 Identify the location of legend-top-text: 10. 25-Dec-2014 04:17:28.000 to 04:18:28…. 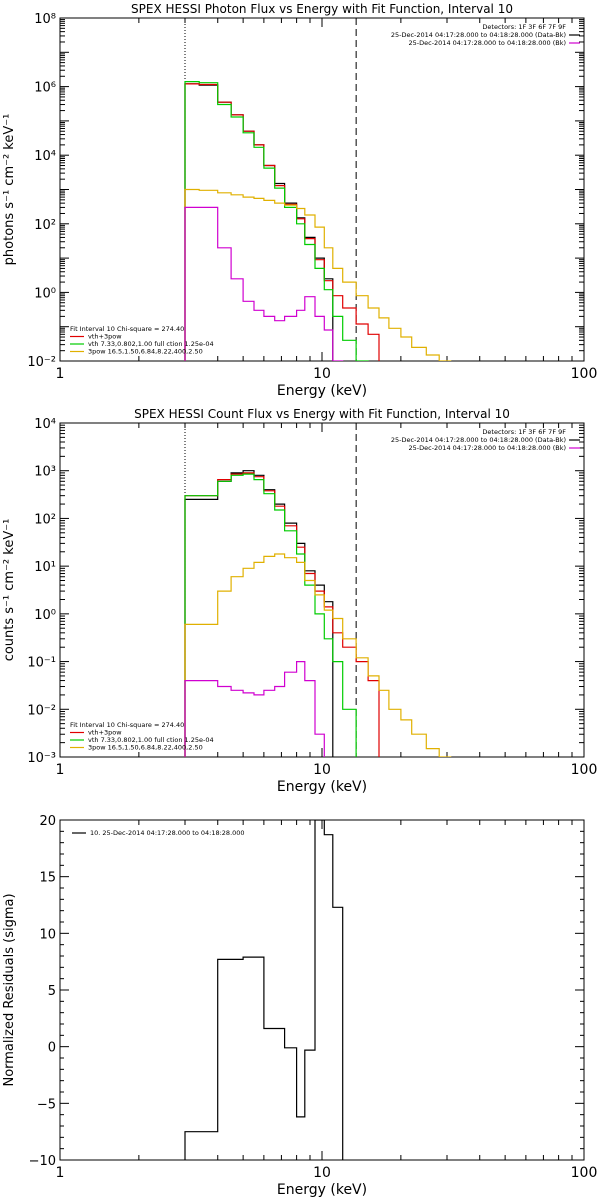
(167, 833).